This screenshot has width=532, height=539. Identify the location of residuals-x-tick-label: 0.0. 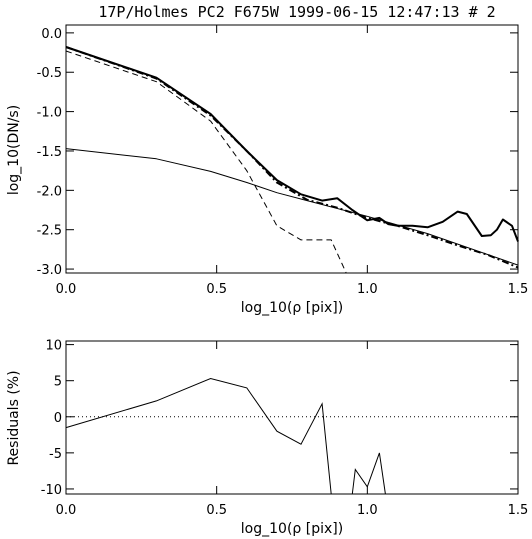
(66, 510).